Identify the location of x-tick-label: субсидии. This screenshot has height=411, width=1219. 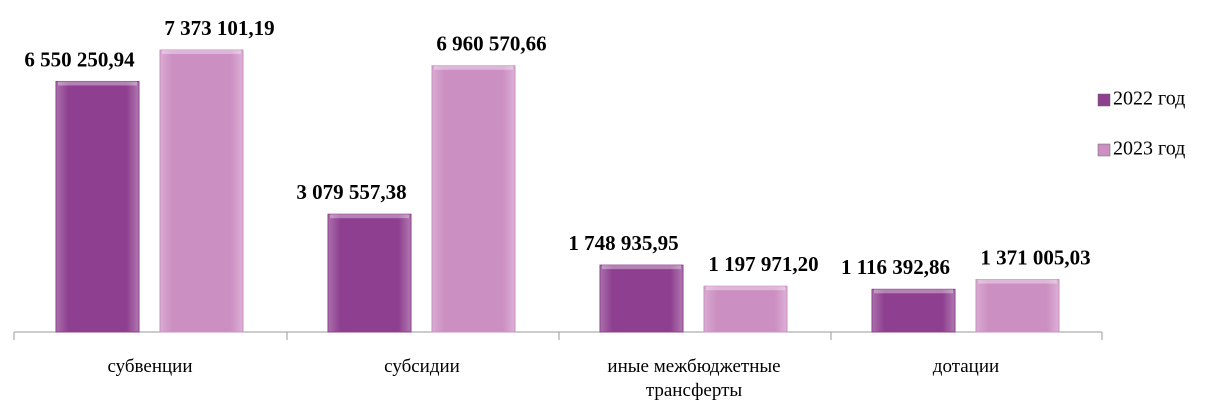
(422, 366).